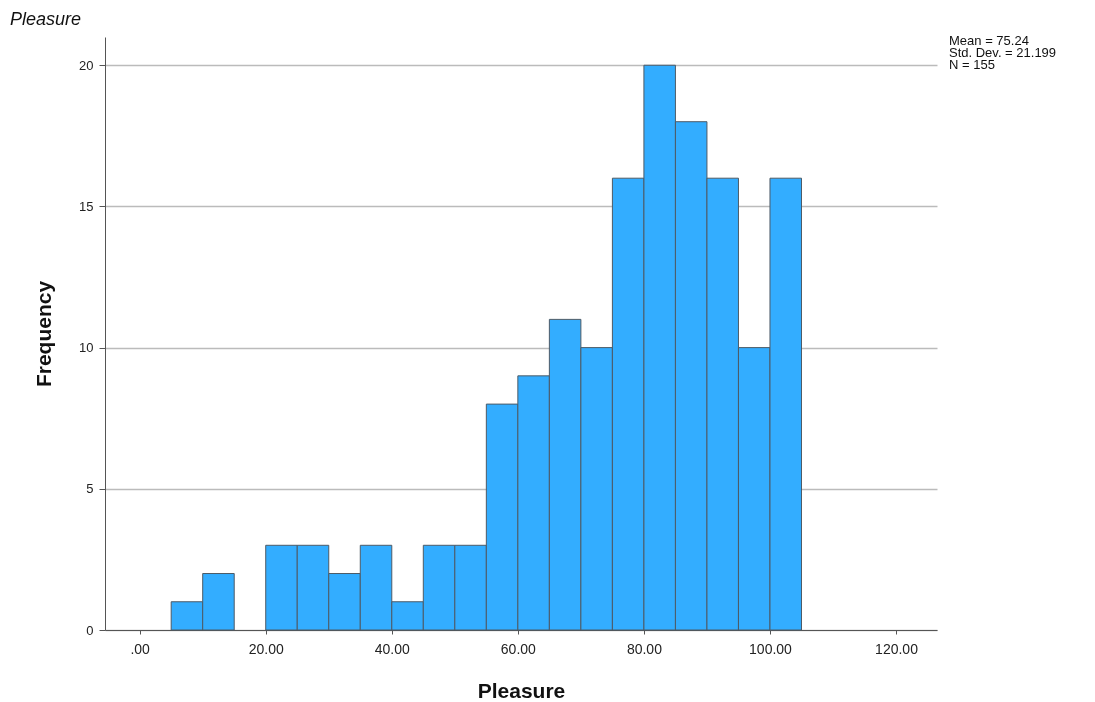  I want to click on y-tick-label: 0, so click(90, 630).